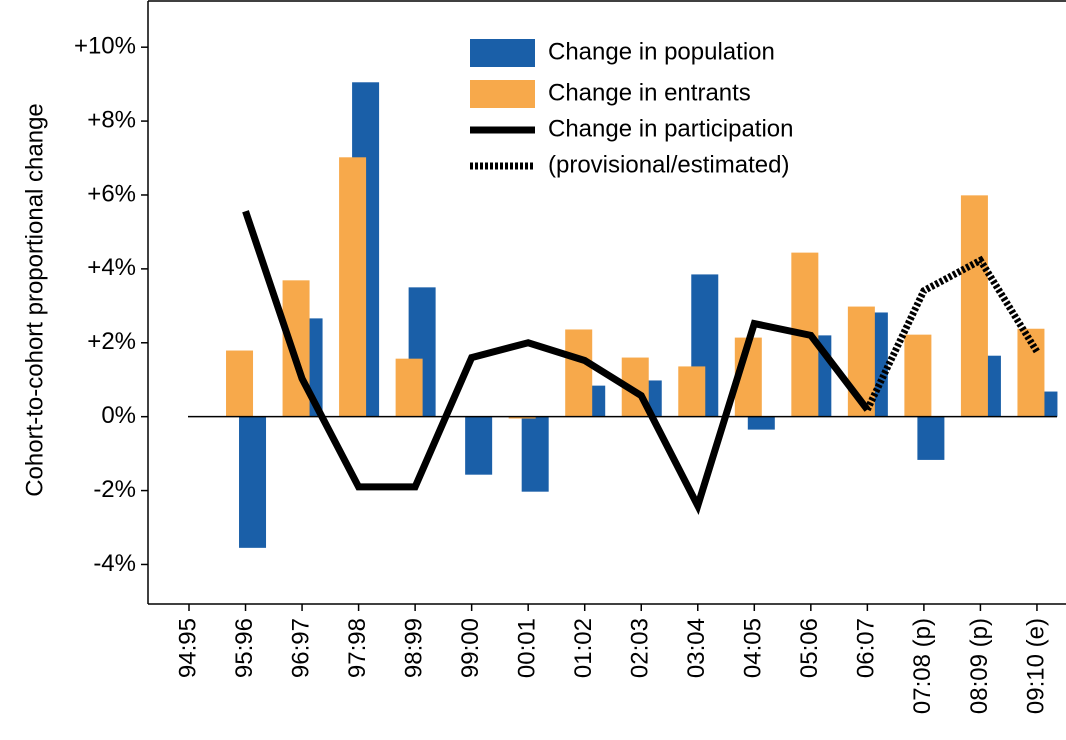 The height and width of the screenshot is (740, 1066). I want to click on y-tick-label: -2%, so click(114, 489).